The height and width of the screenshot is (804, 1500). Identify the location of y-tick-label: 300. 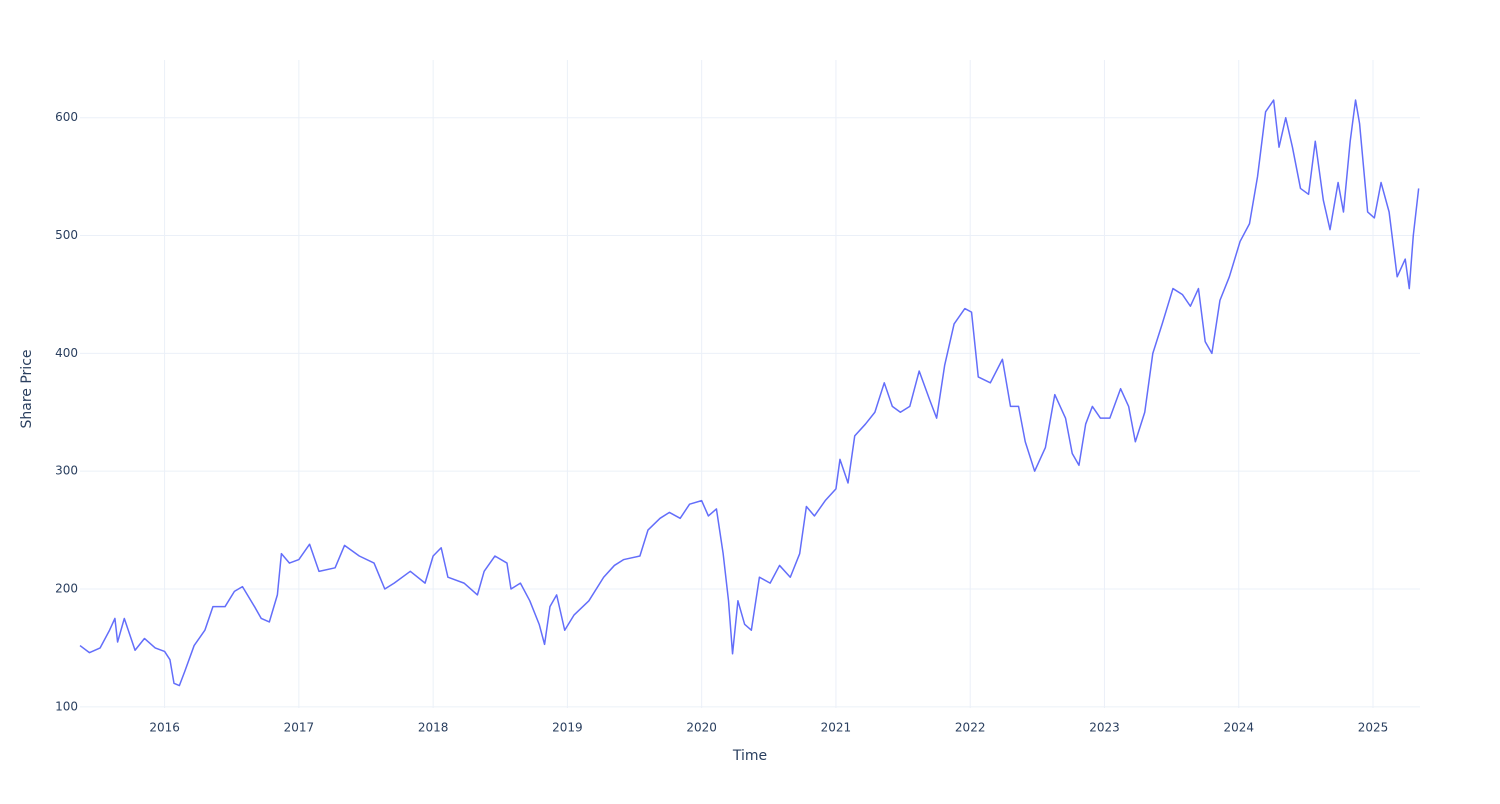
(66, 471).